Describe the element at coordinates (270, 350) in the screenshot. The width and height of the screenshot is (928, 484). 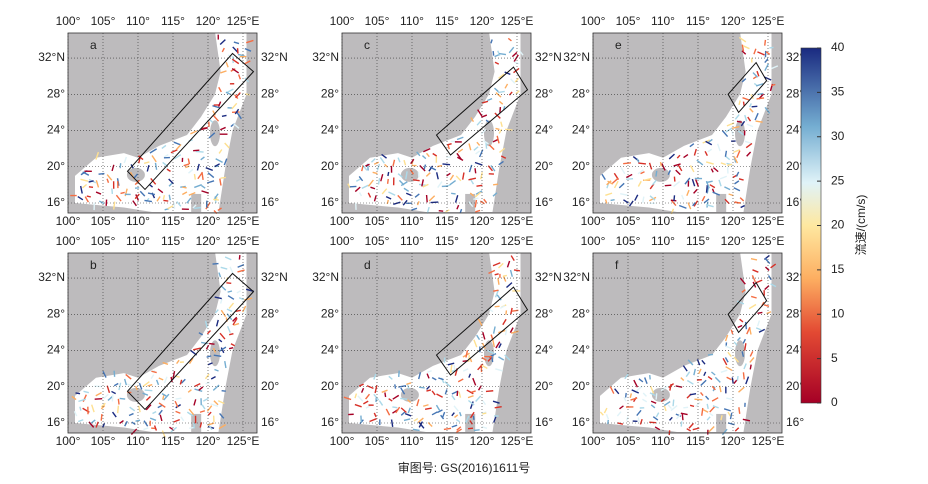
I see `lat-label-right: 24°` at that location.